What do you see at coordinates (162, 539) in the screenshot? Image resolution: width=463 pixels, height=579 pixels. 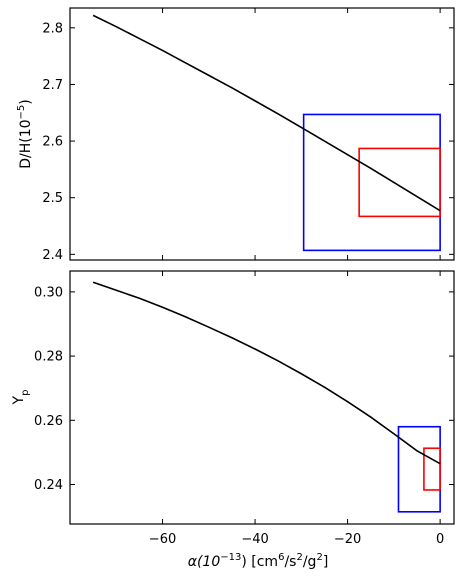 I see `xtick-label: −60` at bounding box center [162, 539].